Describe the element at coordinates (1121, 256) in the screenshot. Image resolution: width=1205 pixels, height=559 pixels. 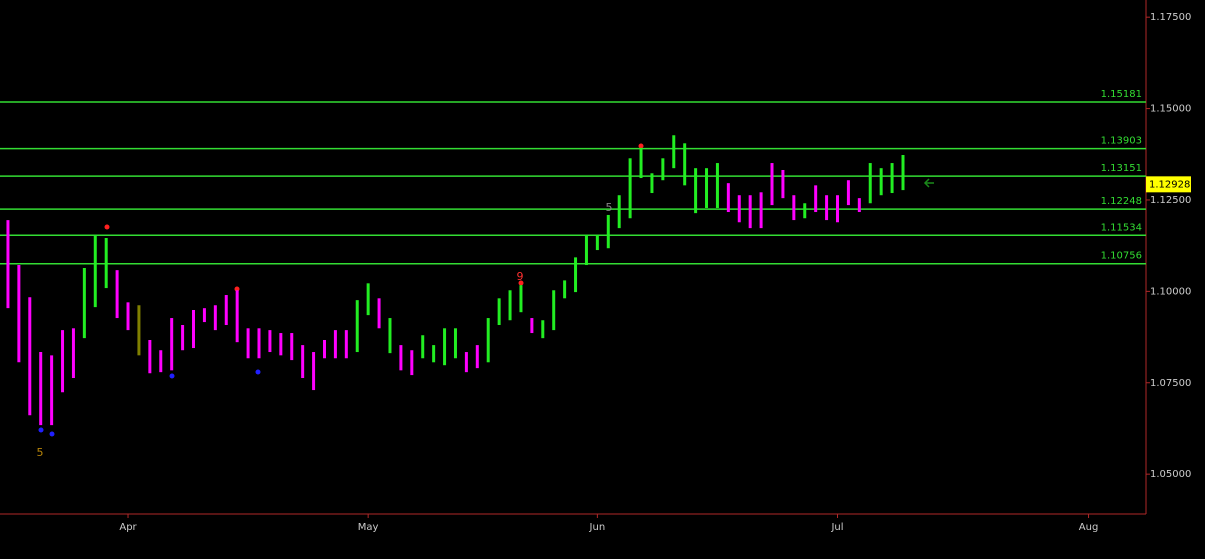
I see `level-label: 1.10756` at that location.